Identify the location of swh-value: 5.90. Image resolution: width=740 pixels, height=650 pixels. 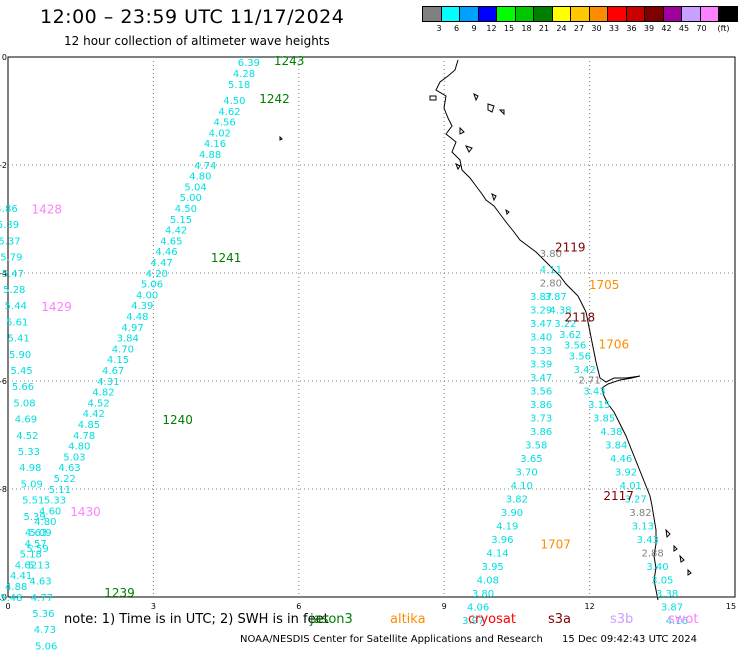
(20, 355).